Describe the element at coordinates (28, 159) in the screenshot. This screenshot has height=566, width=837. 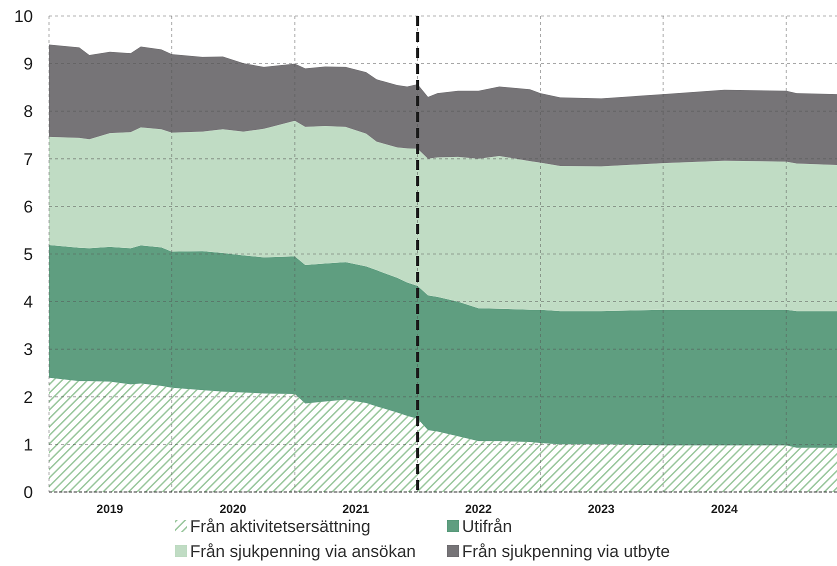
I see `y-tick-label: 7` at that location.